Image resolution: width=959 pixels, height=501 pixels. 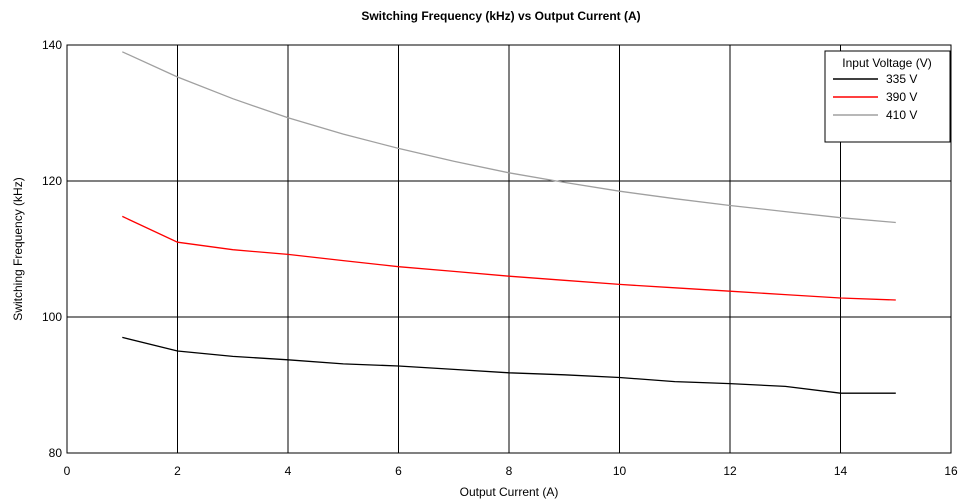 I want to click on x-tick-label: 2, so click(x=177, y=471).